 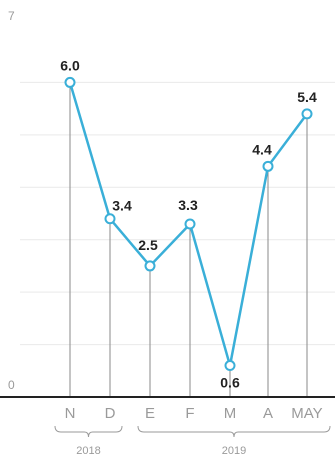 What do you see at coordinates (122, 206) in the screenshot?
I see `data-label: 3.4` at bounding box center [122, 206].